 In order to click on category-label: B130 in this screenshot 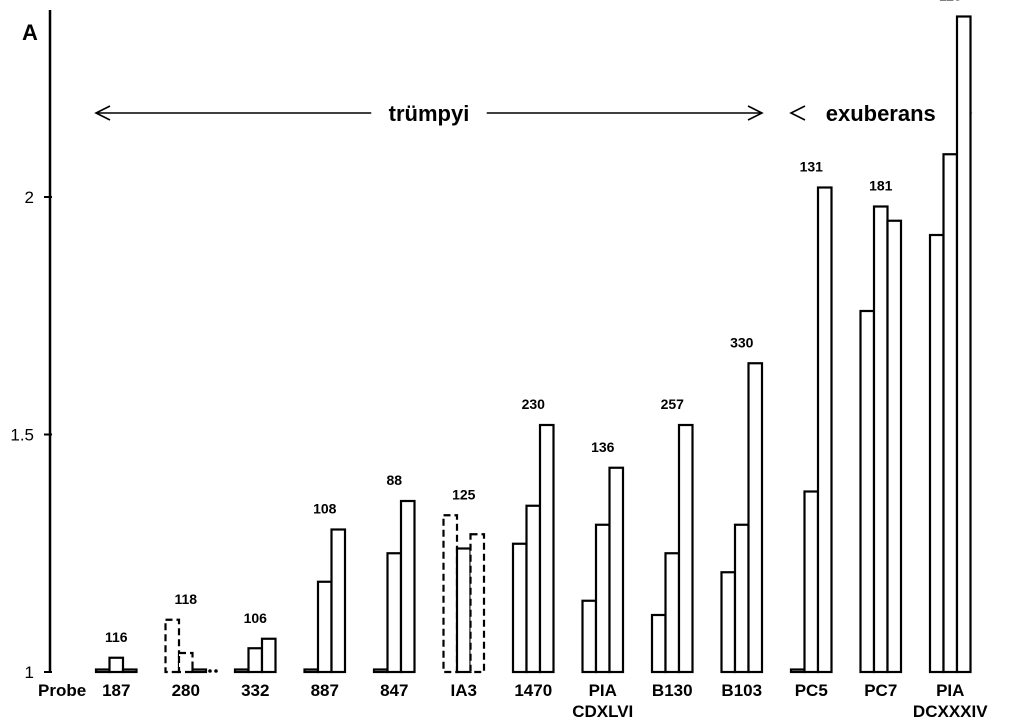, I will do `click(672, 690)`.